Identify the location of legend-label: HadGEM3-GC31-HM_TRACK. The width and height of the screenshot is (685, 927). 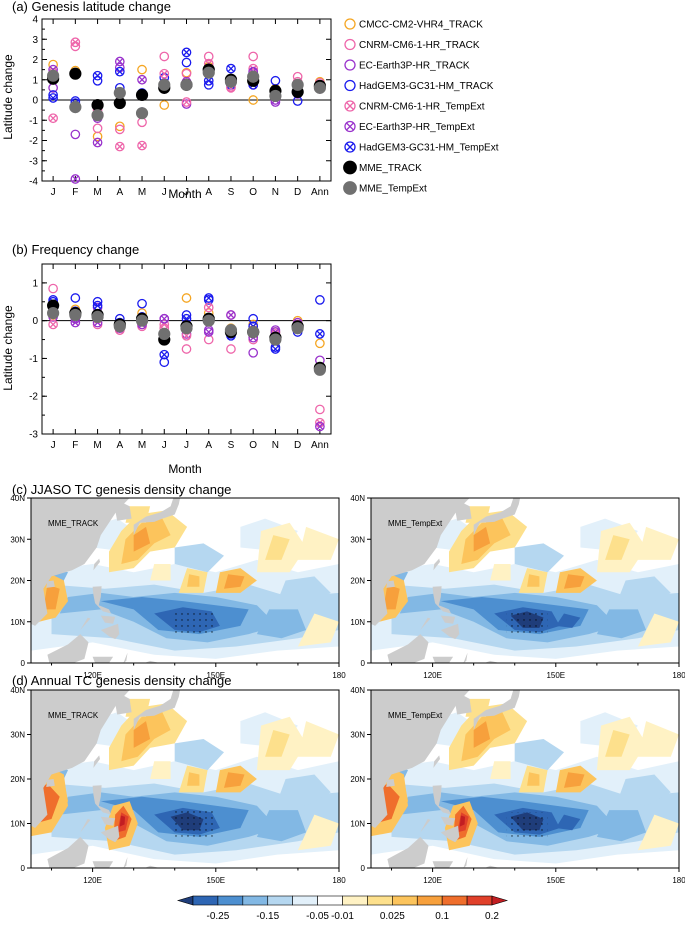
(426, 86).